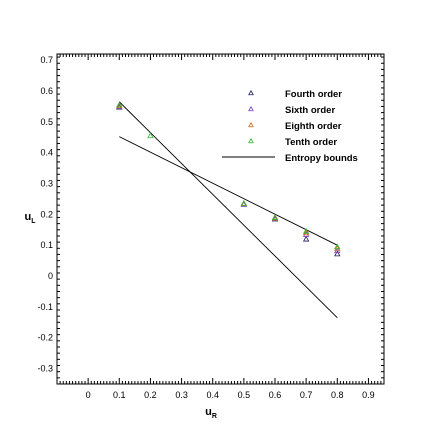 The height and width of the screenshot is (436, 436). Describe the element at coordinates (46, 91) in the screenshot. I see `y-tick-label: 0.6` at that location.